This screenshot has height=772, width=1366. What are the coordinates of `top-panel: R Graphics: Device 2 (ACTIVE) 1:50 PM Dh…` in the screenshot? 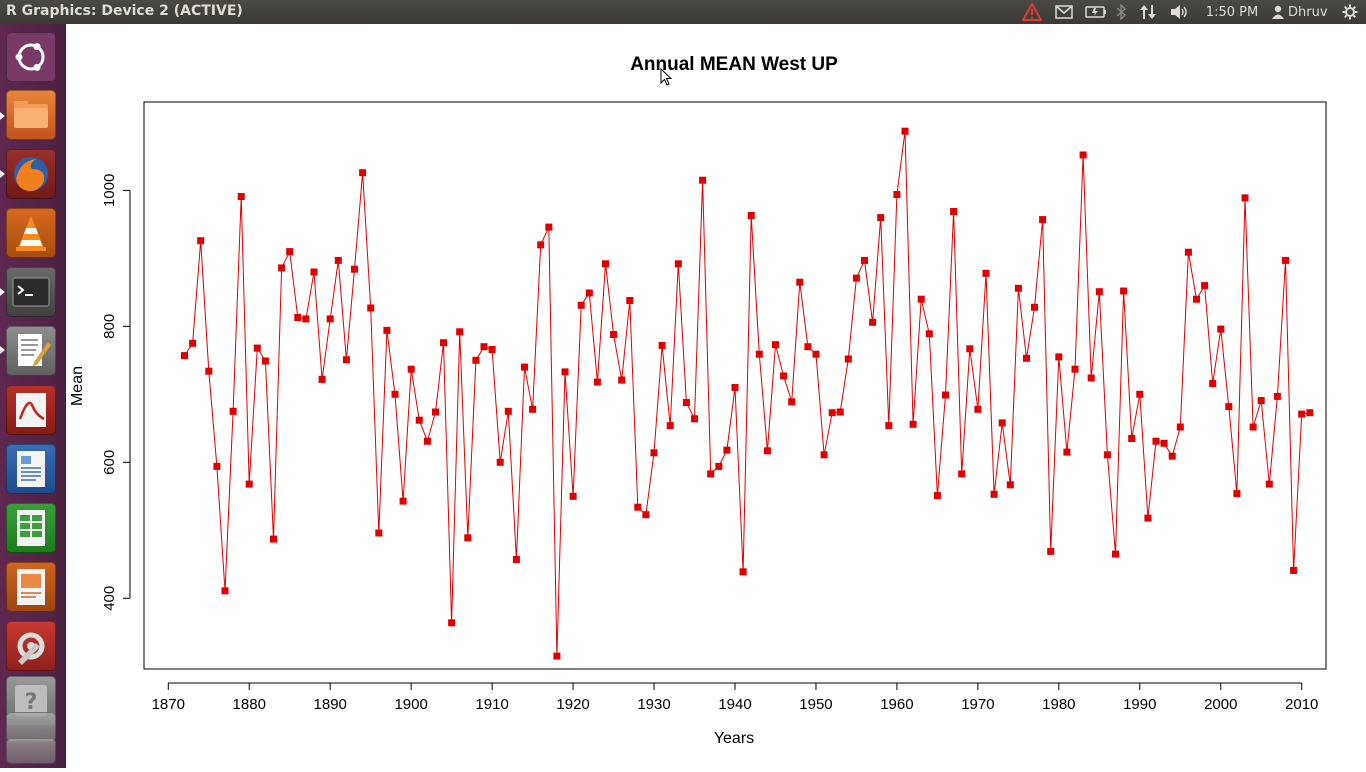 It's located at (683, 12).